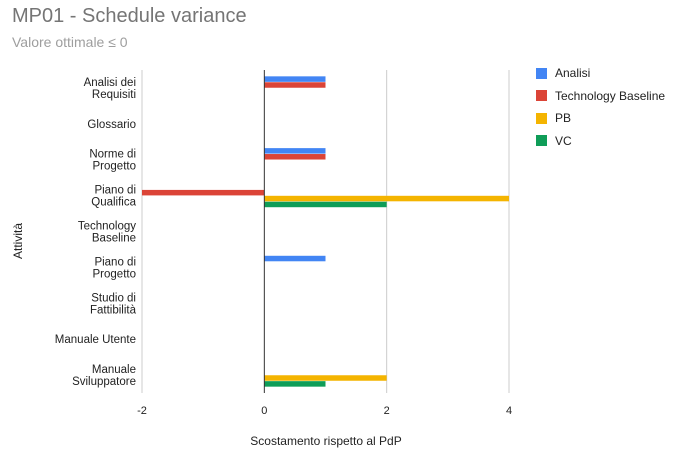 The width and height of the screenshot is (679, 463). Describe the element at coordinates (113, 203) in the screenshot. I see `category-label-line: Qualifica` at that location.